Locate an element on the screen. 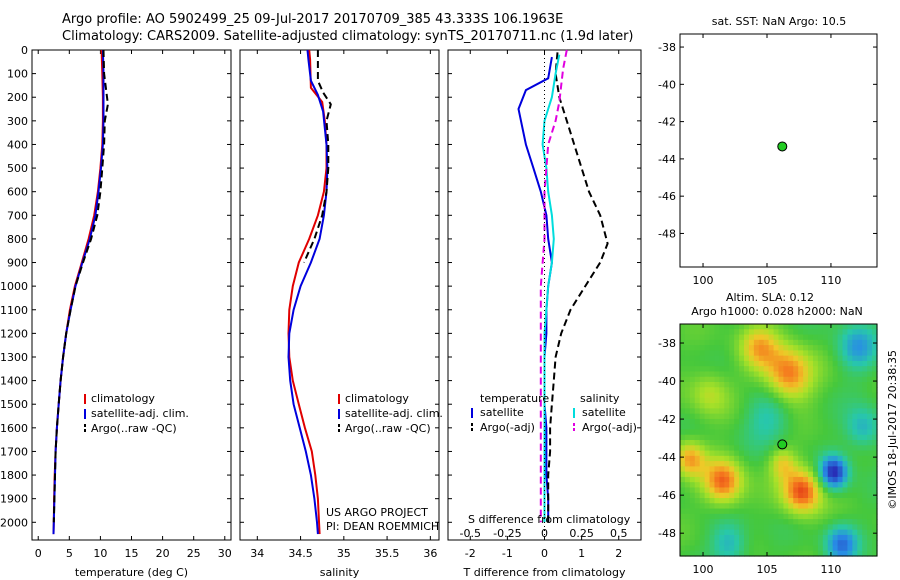 Image resolution: width=900 pixels, height=580 pixels. x2-tick-label: -0.5 is located at coordinates (470, 533).